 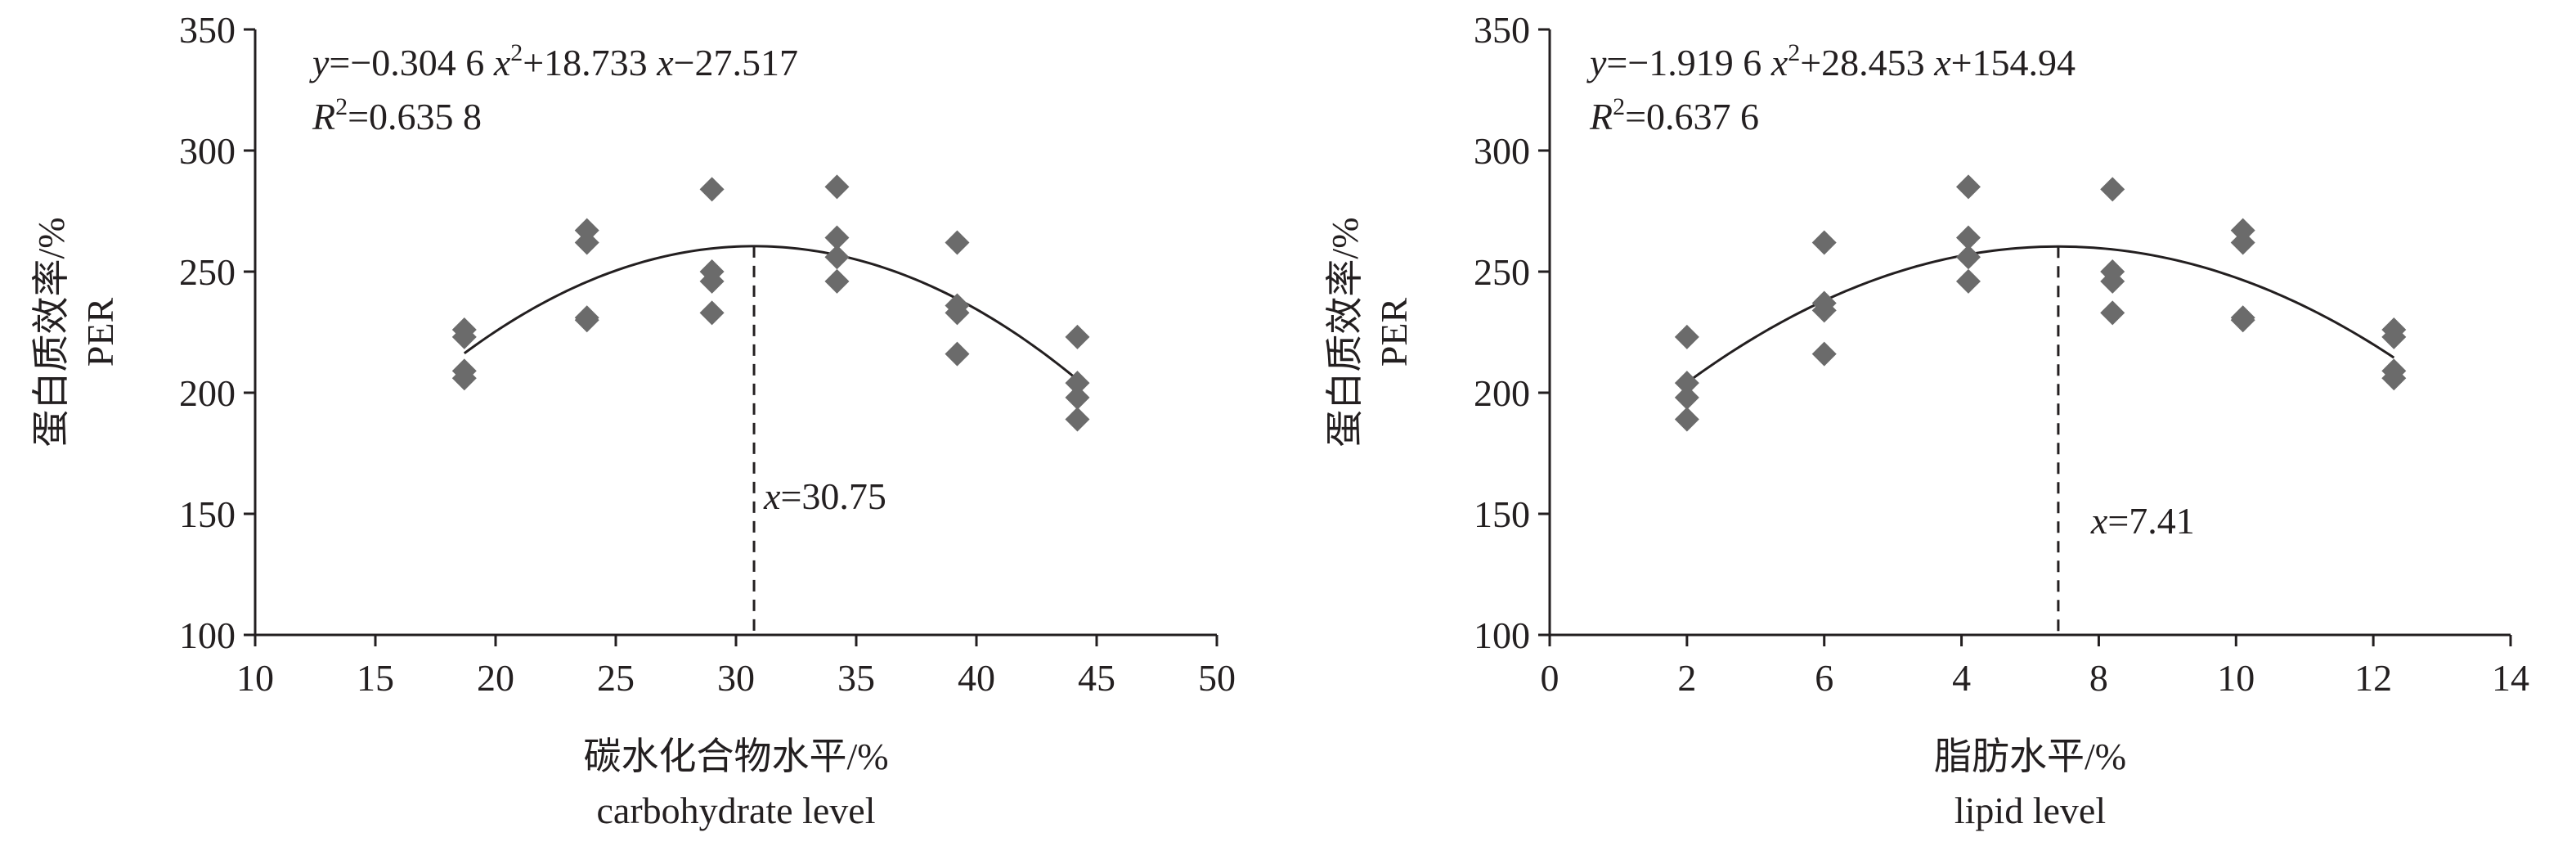 What do you see at coordinates (1688, 63) in the screenshot?
I see `eq-coef-a: =−1.919 6` at bounding box center [1688, 63].